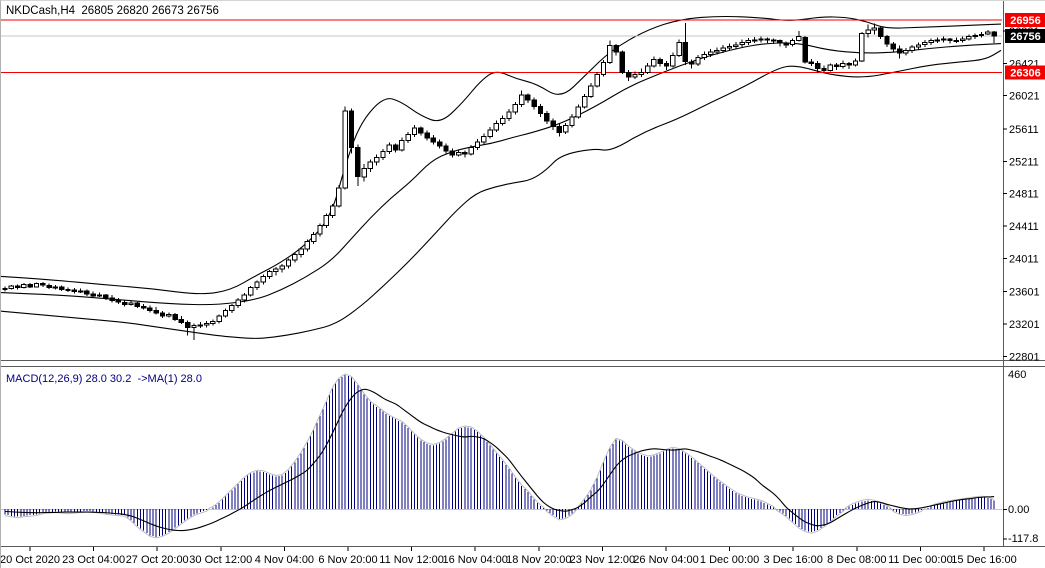 Image resolution: width=1045 pixels, height=568 pixels. What do you see at coordinates (1017, 375) in the screenshot?
I see `macd-axis-label: 460` at bounding box center [1017, 375].